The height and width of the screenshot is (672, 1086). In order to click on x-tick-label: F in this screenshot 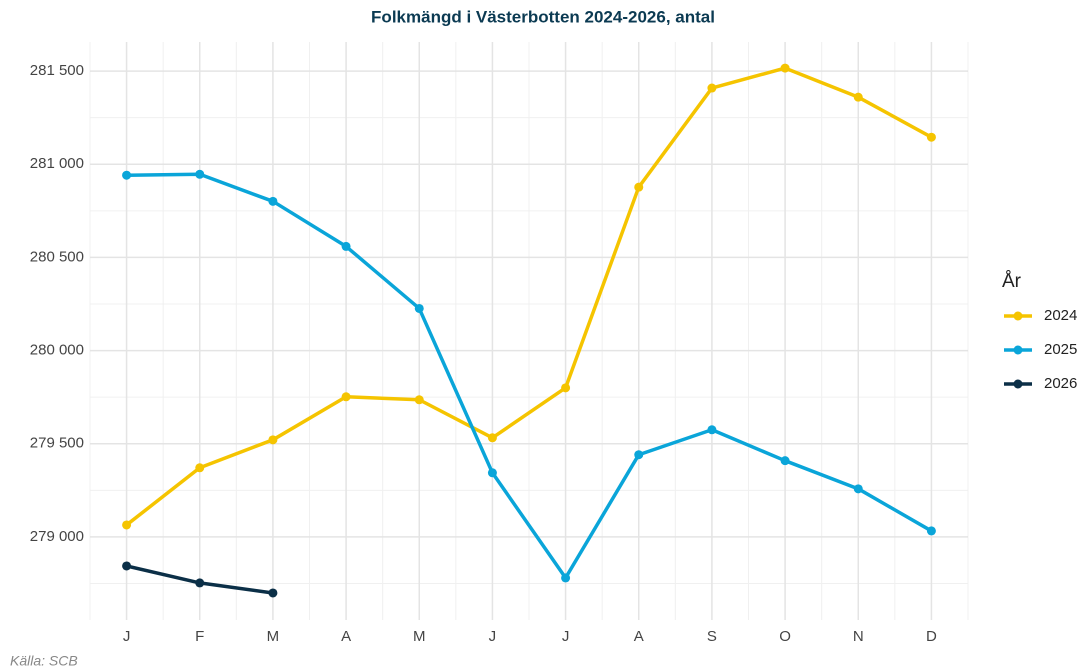, I will do `click(199, 636)`.